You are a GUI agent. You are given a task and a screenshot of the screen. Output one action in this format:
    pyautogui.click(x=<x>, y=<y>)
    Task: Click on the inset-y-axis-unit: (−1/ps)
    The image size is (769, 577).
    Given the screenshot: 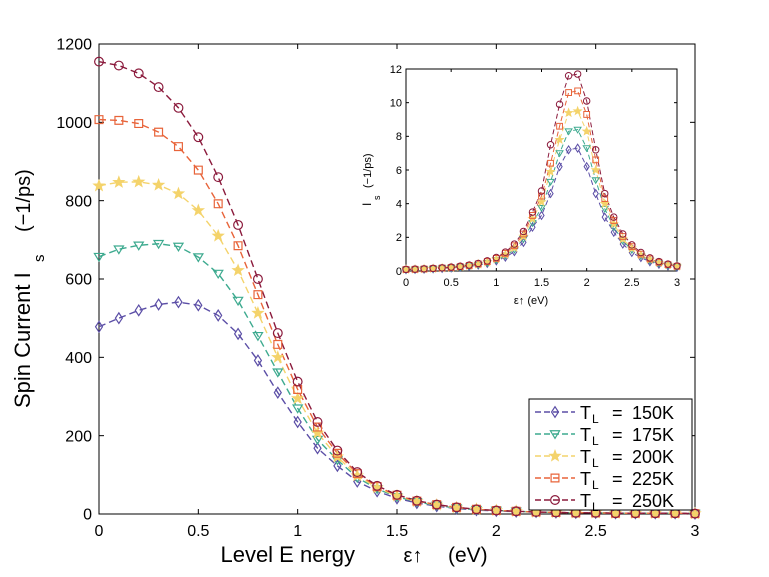 What is the action you would take?
    pyautogui.click(x=368, y=170)
    